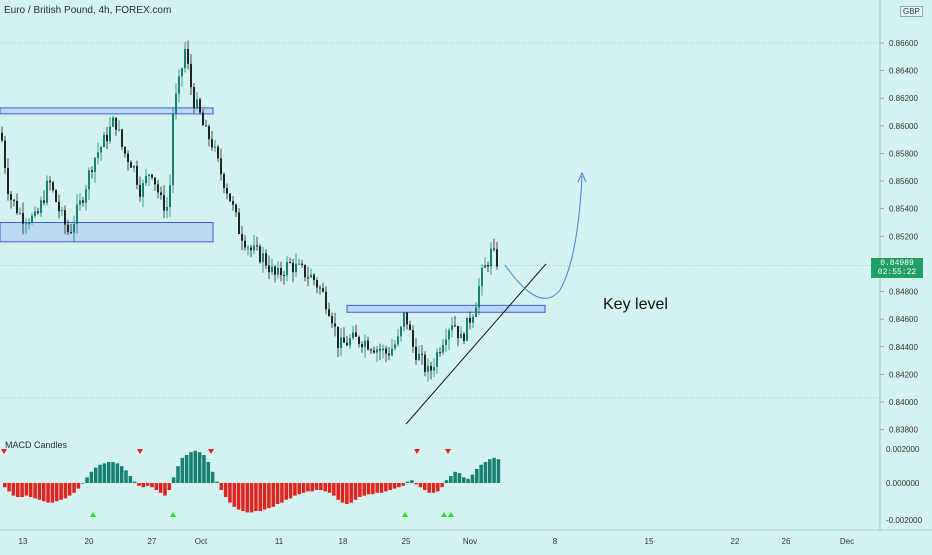 This screenshot has width=932, height=555. What do you see at coordinates (23, 541) in the screenshot?
I see `x-tick-label: 13` at bounding box center [23, 541].